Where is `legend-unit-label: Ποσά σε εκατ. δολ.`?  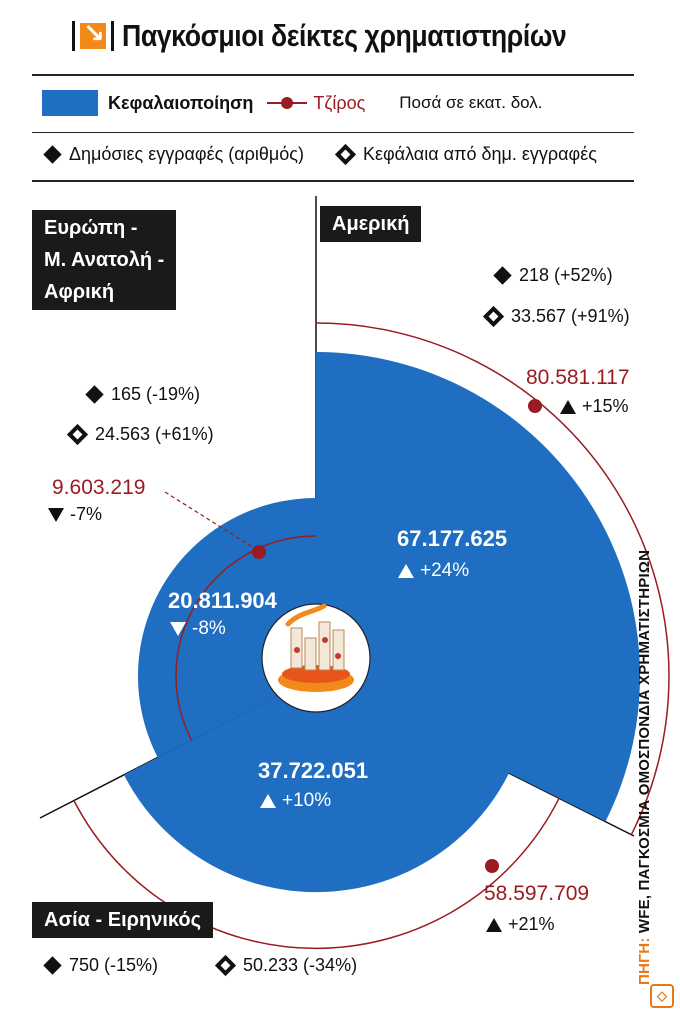
legend-unit-label: Ποσά σε εκατ. δολ. is located at coordinates (471, 102).